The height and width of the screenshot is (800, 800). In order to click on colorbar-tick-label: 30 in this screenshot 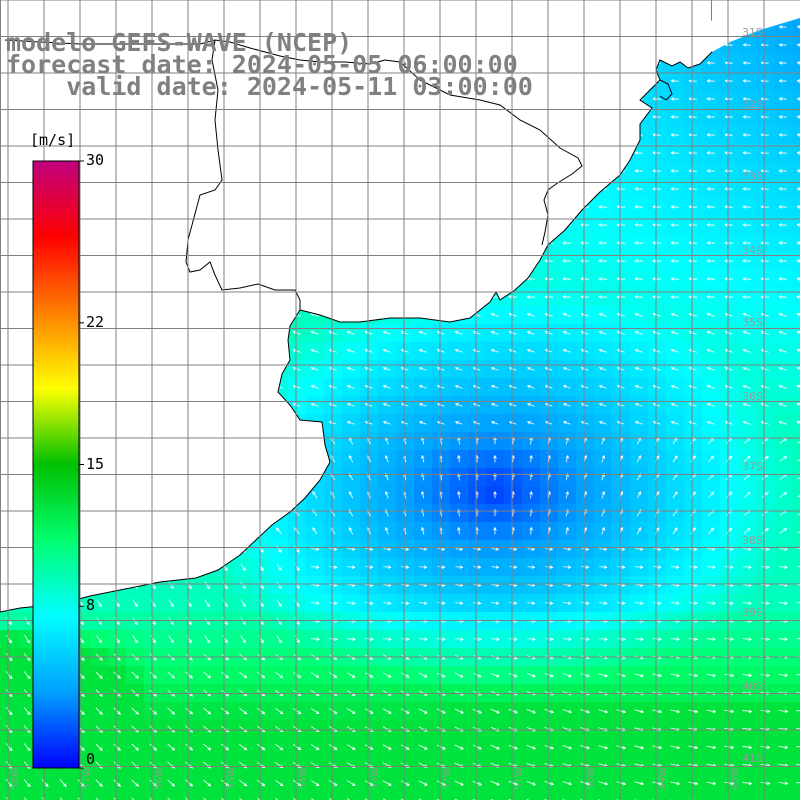, I will do `click(95, 160)`.